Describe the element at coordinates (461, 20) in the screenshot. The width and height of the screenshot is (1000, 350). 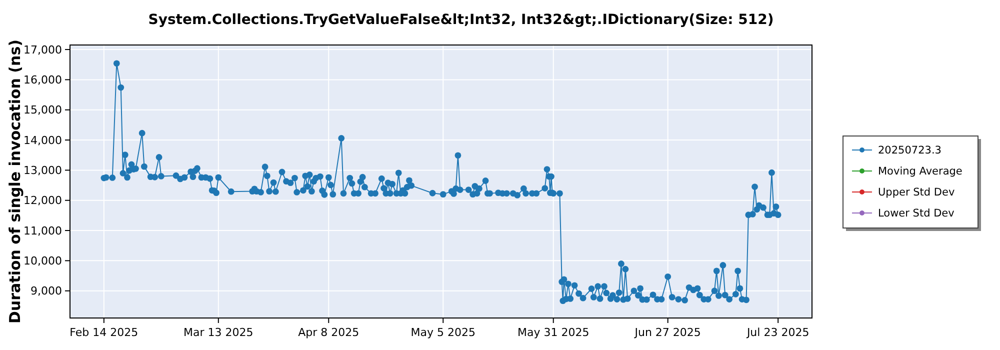
I see `chart-title: System.Collections.TryGetValueFalse&lt;Int32, Int32&gt;.IDictionary(Size: 512)` at that location.